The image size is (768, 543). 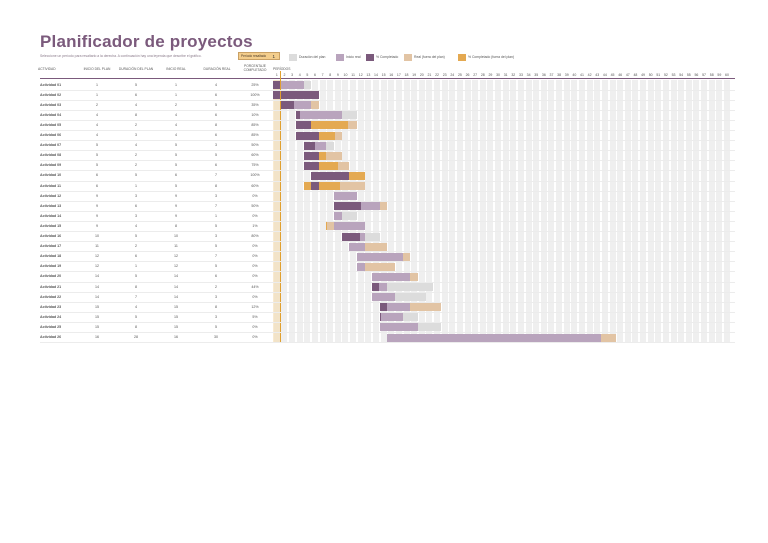 I want to click on period-number: 60, so click(x=727, y=75).